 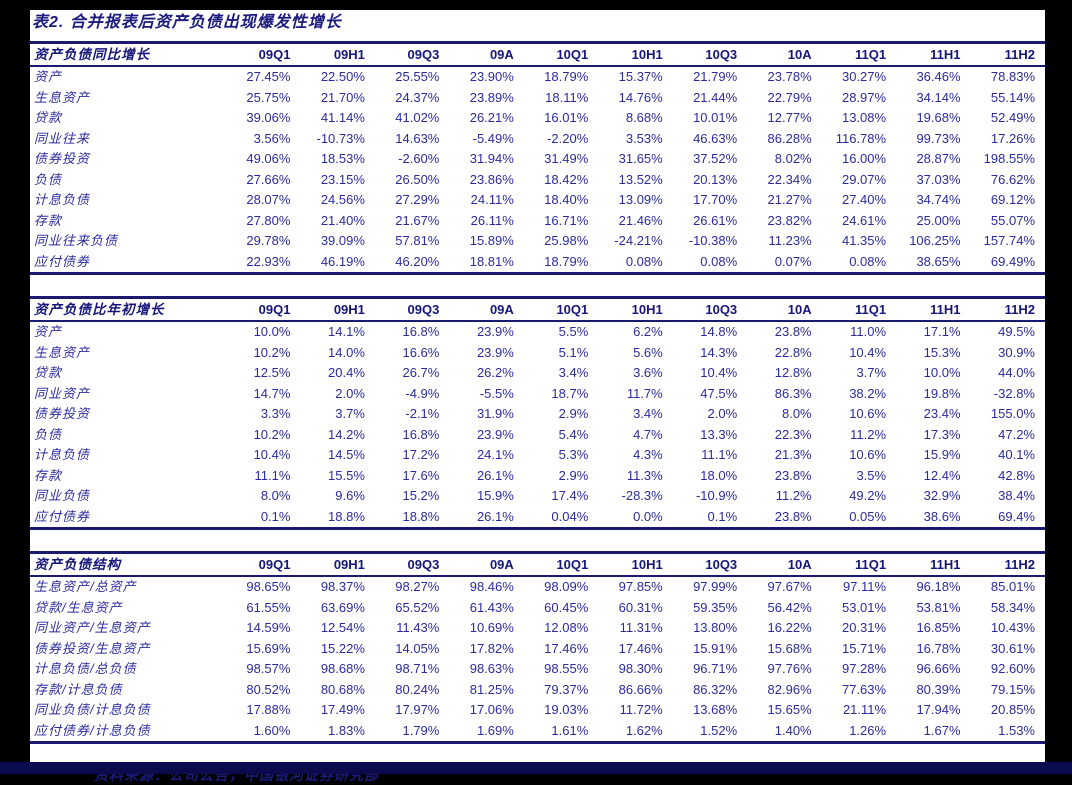 What do you see at coordinates (268, 607) in the screenshot?
I see `value-cell: 61.55%` at bounding box center [268, 607].